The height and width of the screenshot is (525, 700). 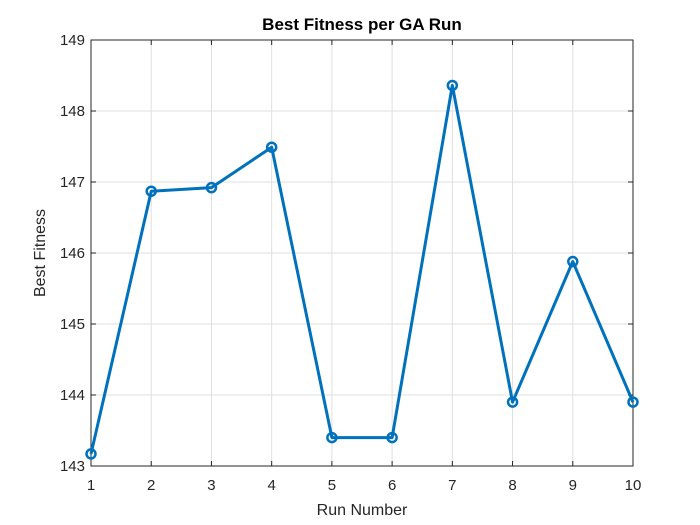 What do you see at coordinates (573, 485) in the screenshot?
I see `x-tick-label: 9` at bounding box center [573, 485].